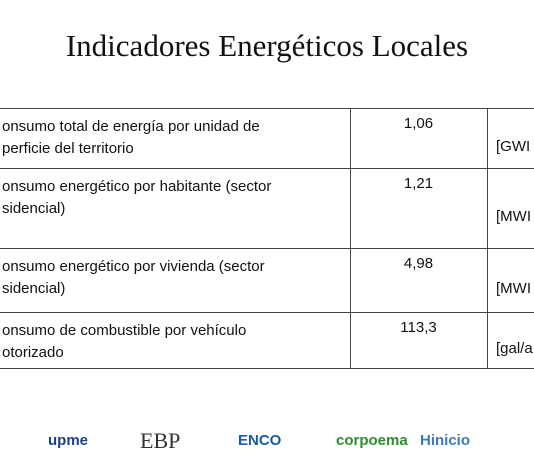 The height and width of the screenshot is (462, 534). I want to click on indicator-unit: [gal/a, so click(514, 348).